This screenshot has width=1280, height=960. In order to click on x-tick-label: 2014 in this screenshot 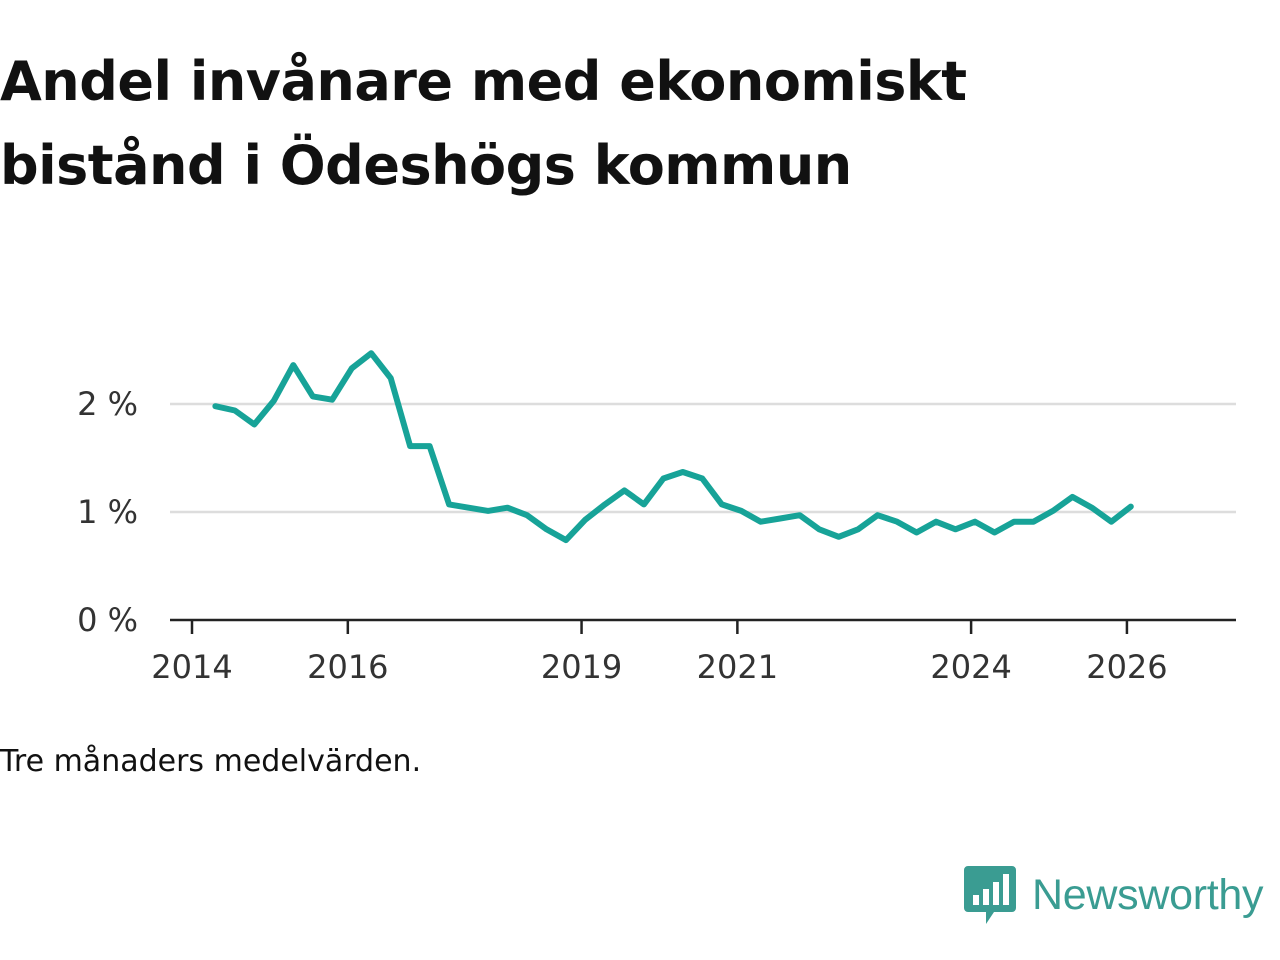, I will do `click(191, 667)`.